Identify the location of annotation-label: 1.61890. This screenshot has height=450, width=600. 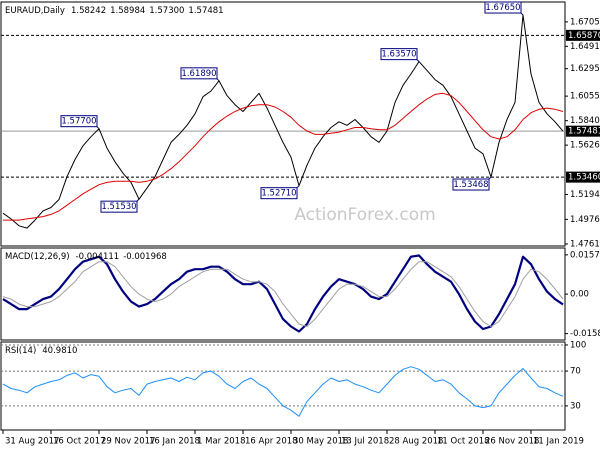
(198, 74).